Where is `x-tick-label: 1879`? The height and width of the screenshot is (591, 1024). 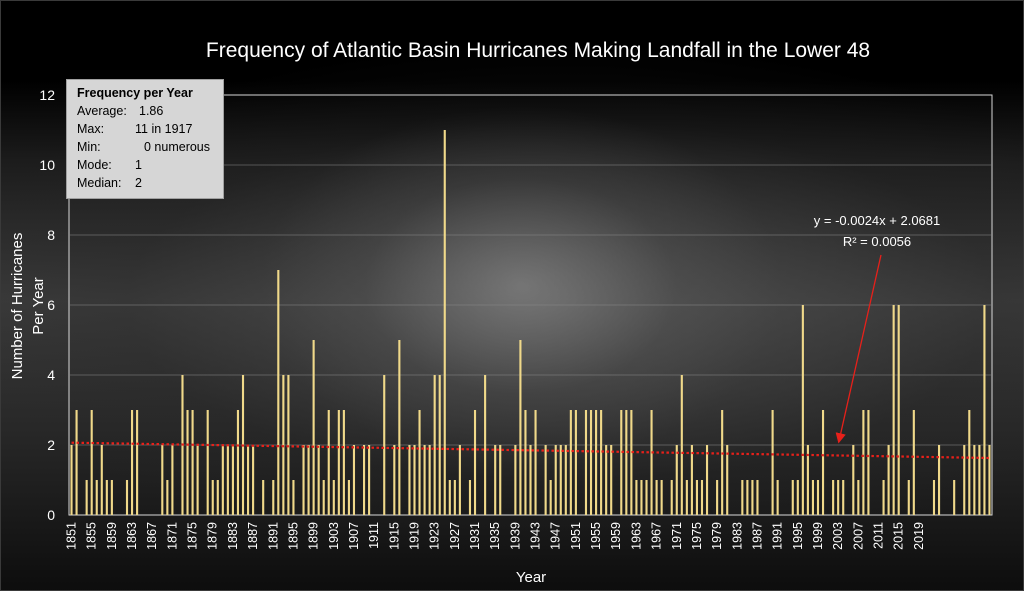 x-tick-label: 1879 is located at coordinates (213, 536).